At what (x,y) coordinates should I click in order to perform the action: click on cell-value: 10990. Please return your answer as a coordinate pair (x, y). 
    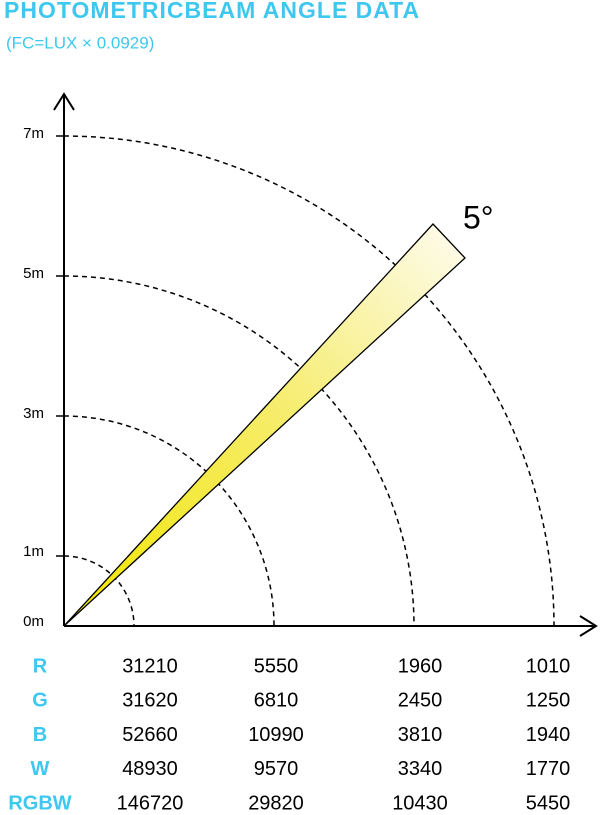
    Looking at the image, I should click on (276, 735).